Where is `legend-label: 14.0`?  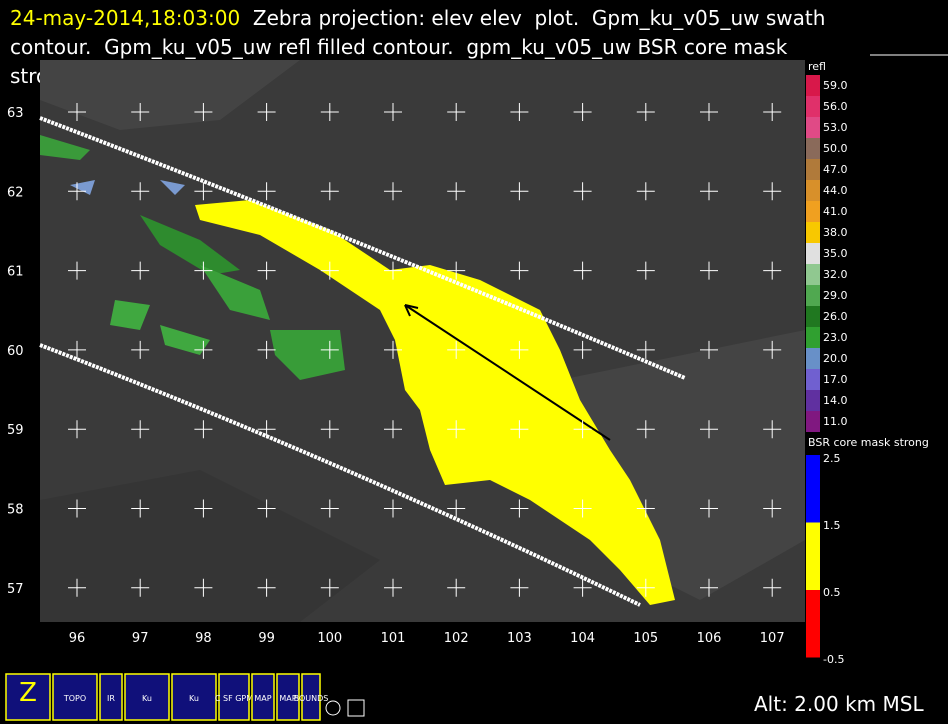
legend-label: 14.0 is located at coordinates (835, 400).